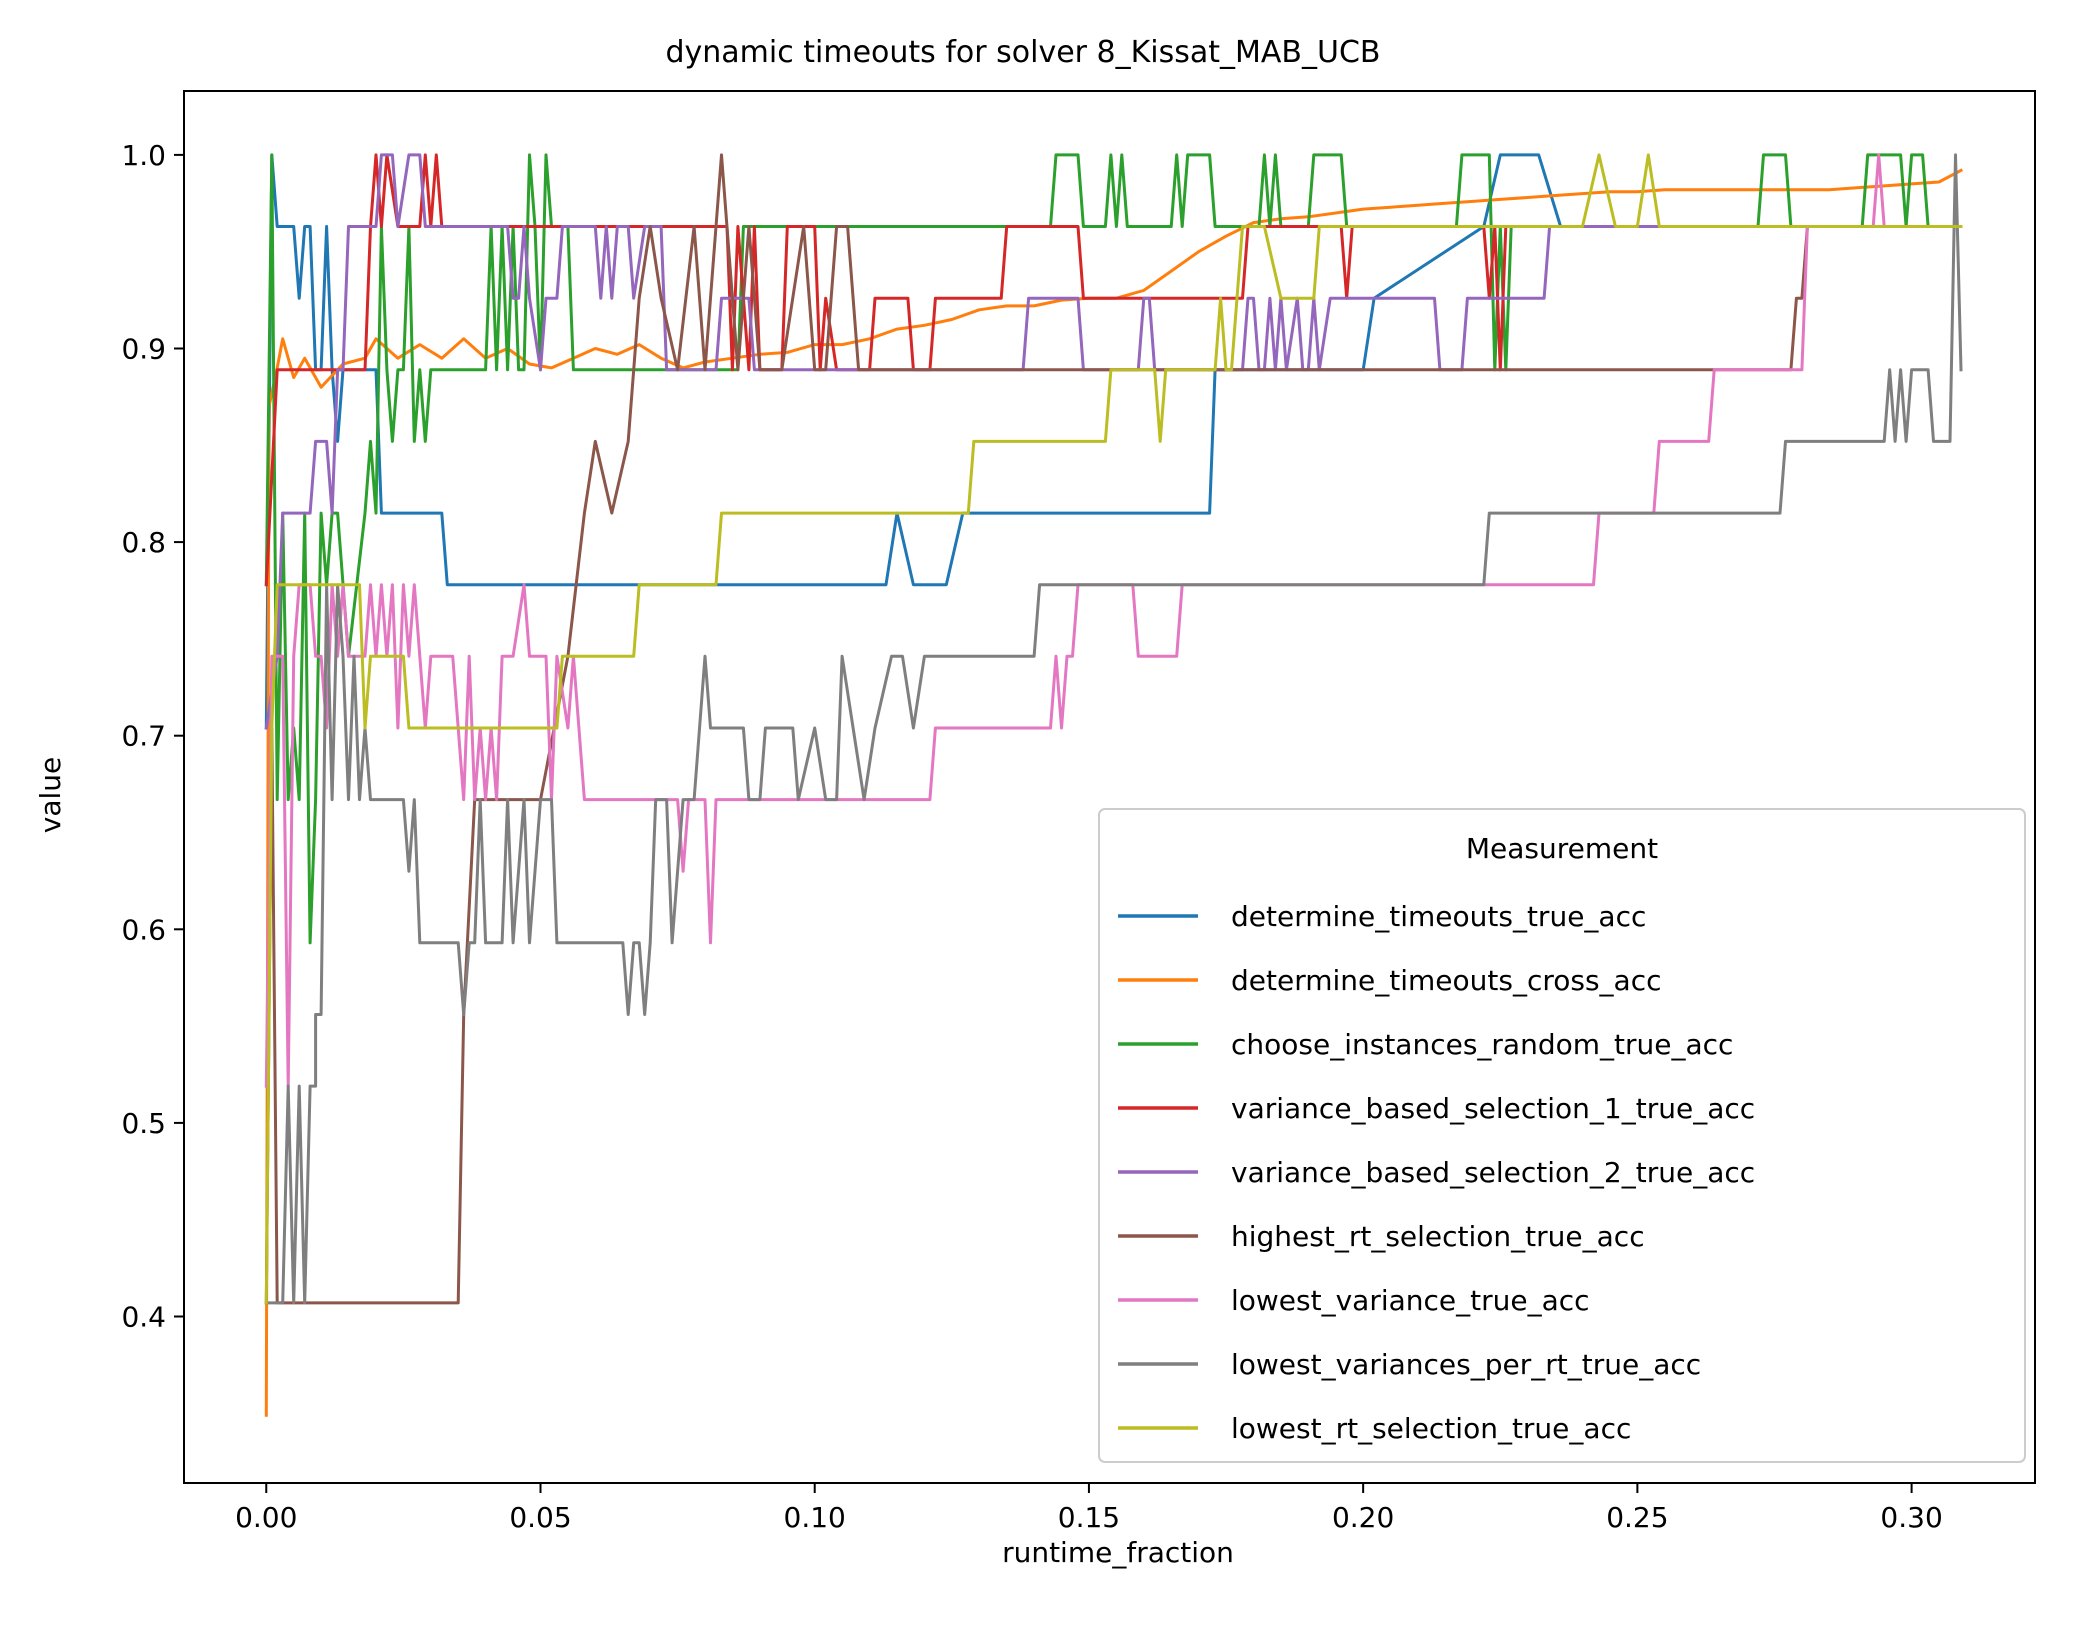 This screenshot has width=2074, height=1639. Describe the element at coordinates (1482, 1044) in the screenshot. I see `legend-entry-label: choose_instances_random_true_acc` at that location.